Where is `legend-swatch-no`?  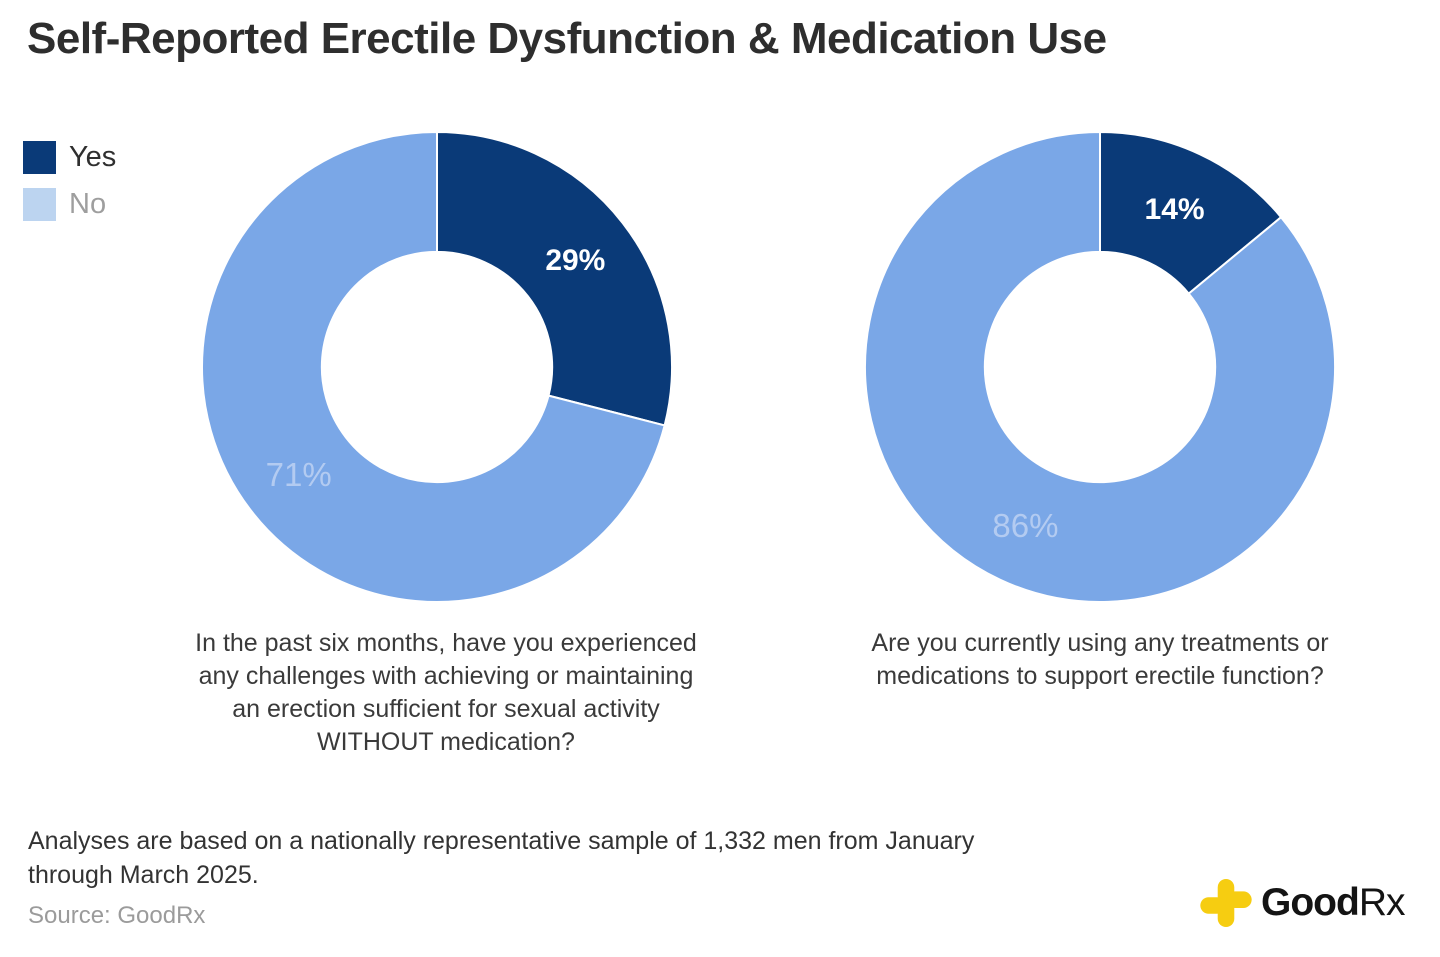 legend-swatch-no is located at coordinates (39, 204).